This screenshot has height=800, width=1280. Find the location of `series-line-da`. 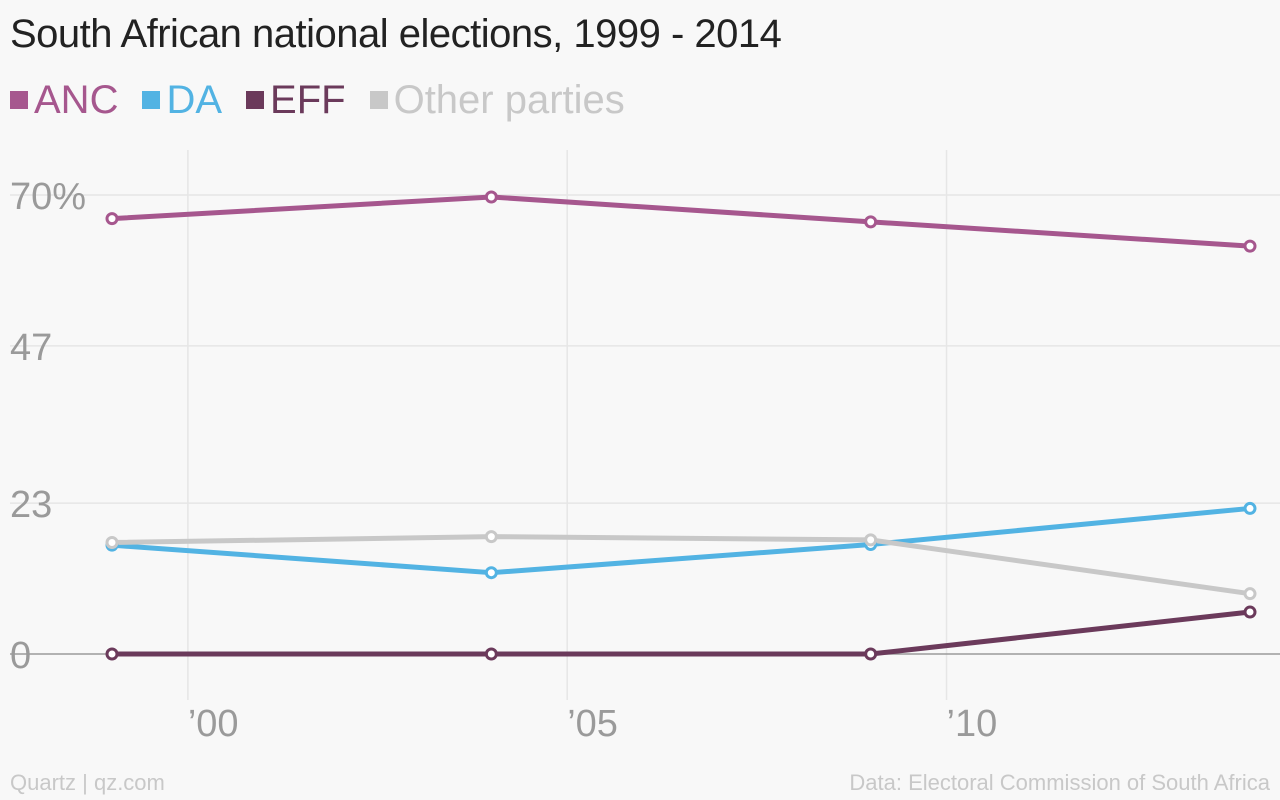

series-line-da is located at coordinates (681, 540).